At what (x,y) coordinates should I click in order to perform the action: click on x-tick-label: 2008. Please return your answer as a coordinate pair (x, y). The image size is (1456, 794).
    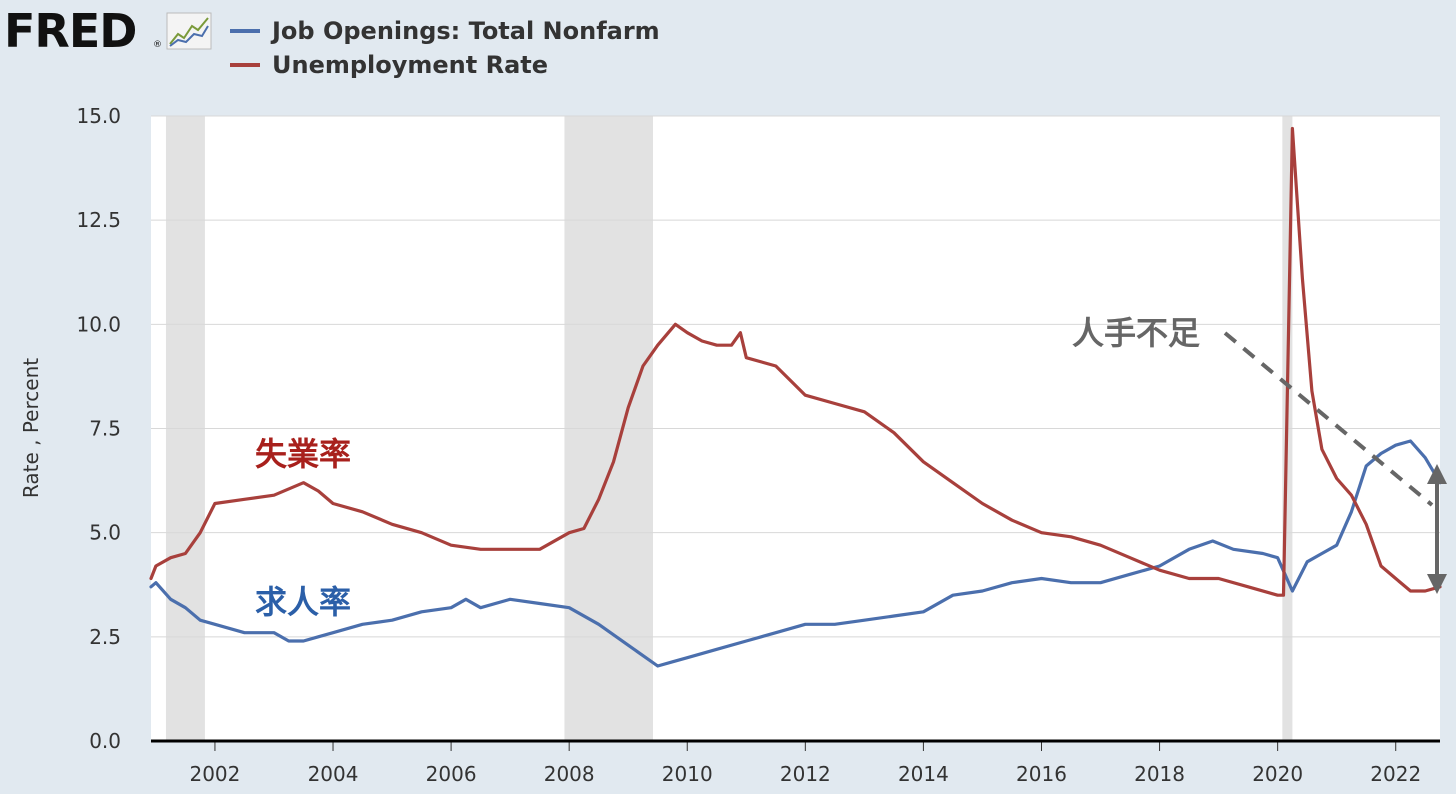
    Looking at the image, I should click on (569, 774).